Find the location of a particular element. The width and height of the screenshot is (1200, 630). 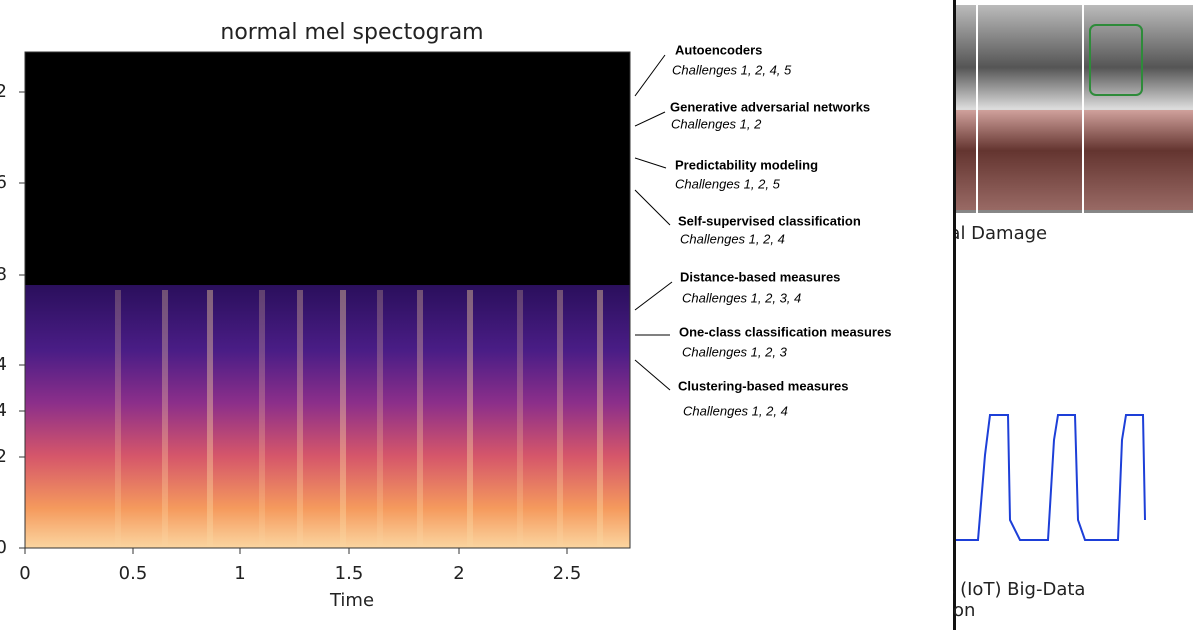

x-tick-label: 1 is located at coordinates (239, 573).